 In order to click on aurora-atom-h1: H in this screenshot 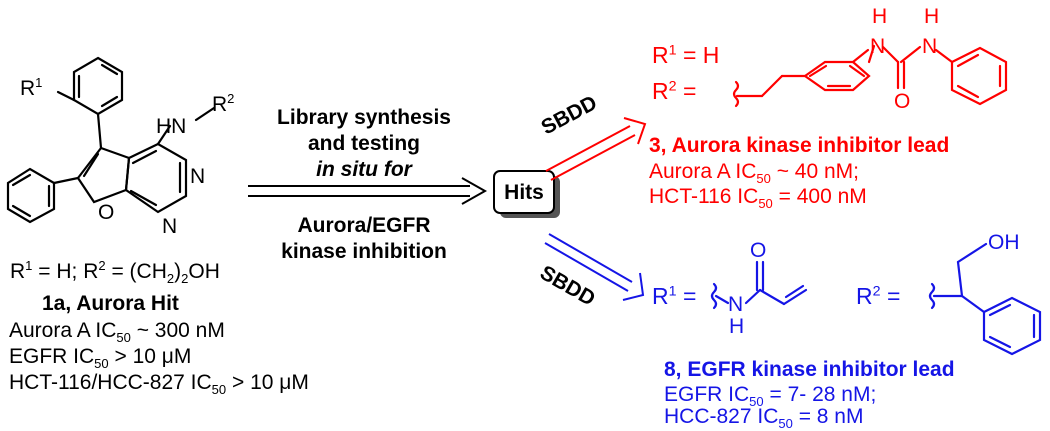, I will do `click(880, 16)`.